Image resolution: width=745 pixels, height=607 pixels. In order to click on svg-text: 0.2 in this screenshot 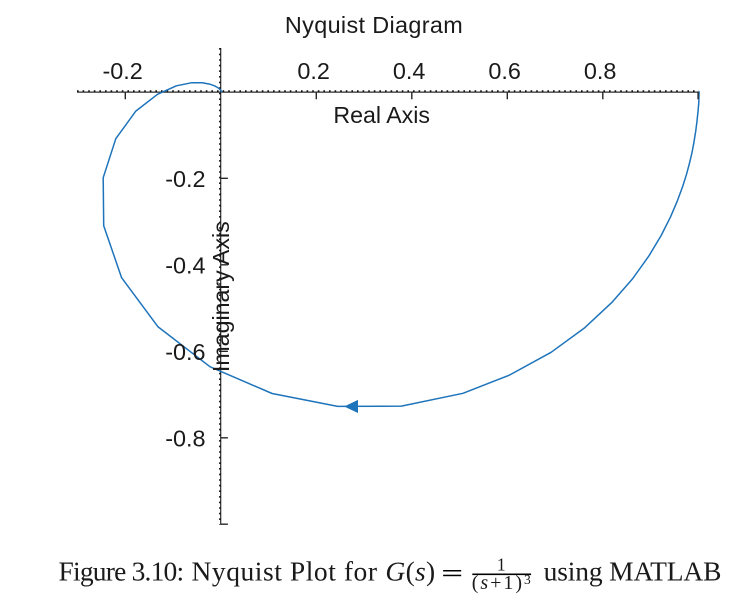, I will do `click(313, 71)`.